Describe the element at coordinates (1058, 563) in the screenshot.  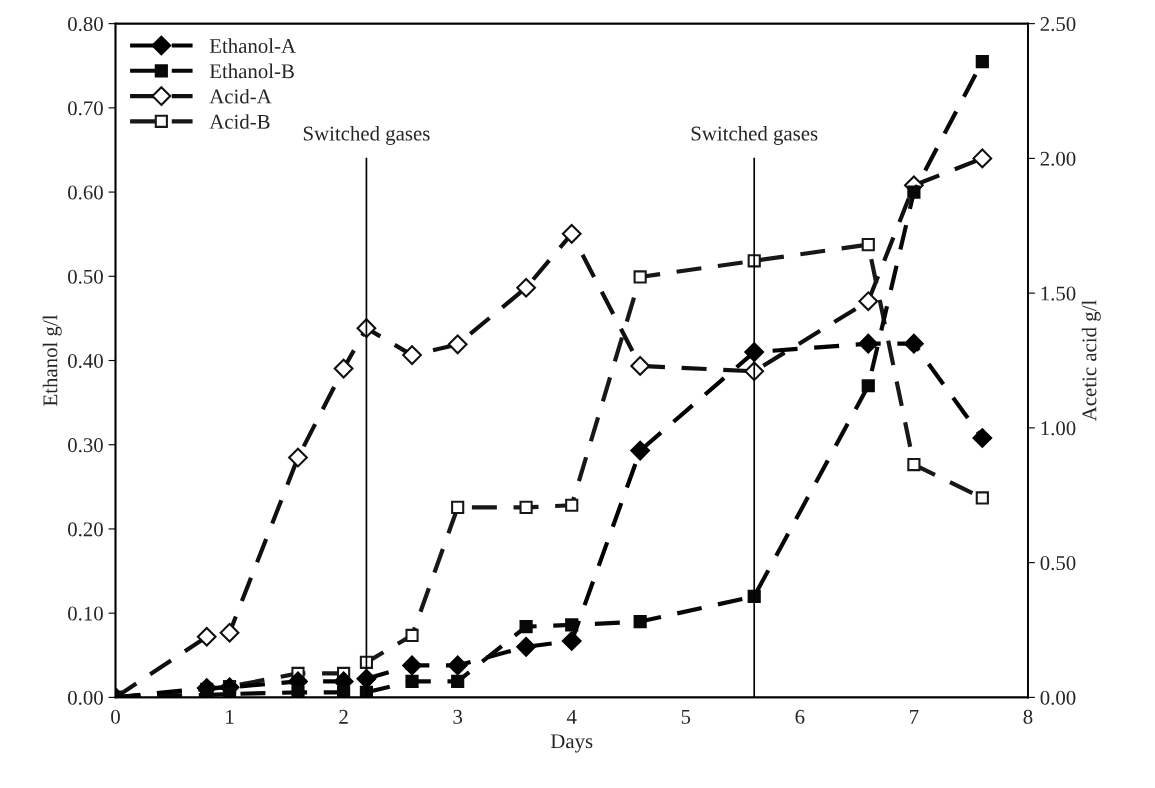
I see `y2-tick-label: 0.50` at that location.